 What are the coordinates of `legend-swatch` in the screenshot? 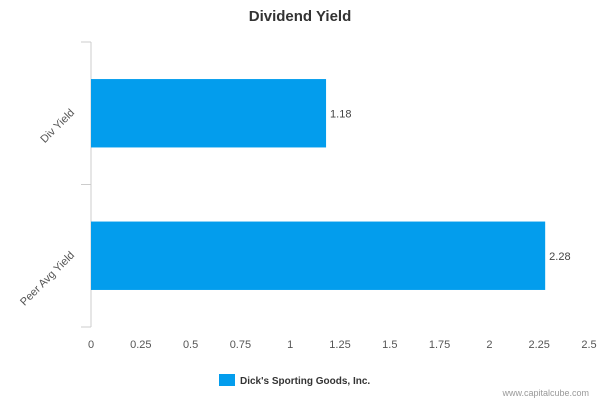 It's located at (227, 380).